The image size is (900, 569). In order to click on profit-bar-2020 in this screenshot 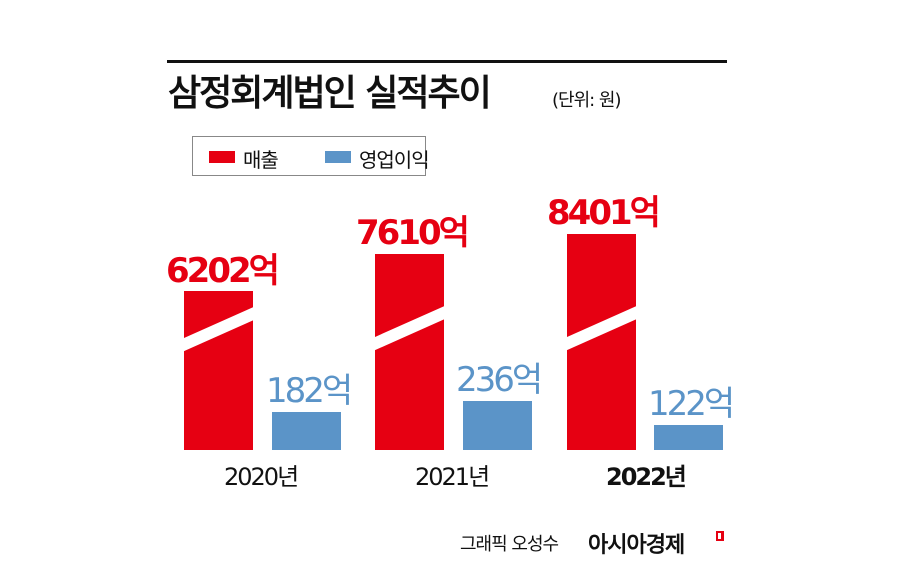, I will do `click(306, 431)`.